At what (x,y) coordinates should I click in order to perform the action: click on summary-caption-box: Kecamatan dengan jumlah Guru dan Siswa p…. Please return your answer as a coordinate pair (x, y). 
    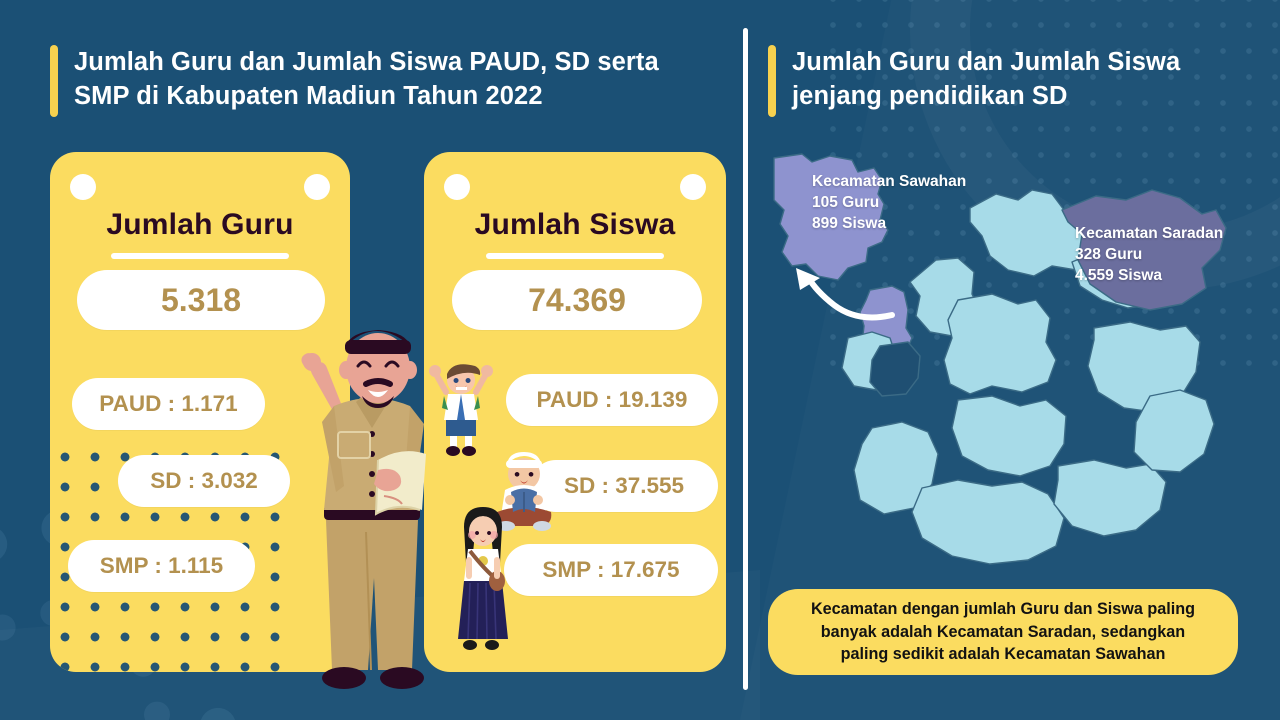
    Looking at the image, I should click on (1003, 632).